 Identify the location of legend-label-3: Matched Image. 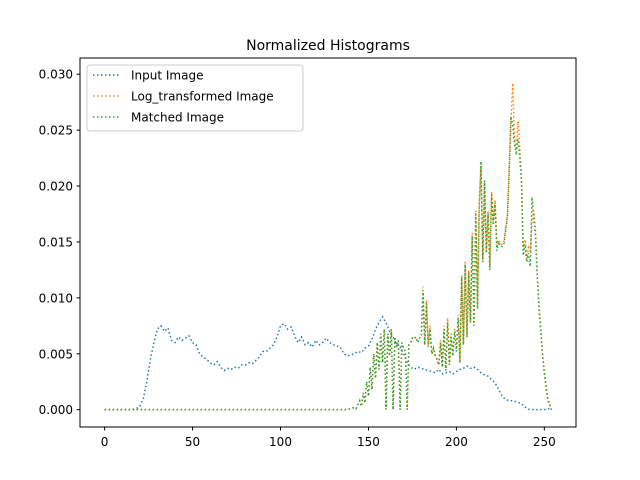
(177, 118).